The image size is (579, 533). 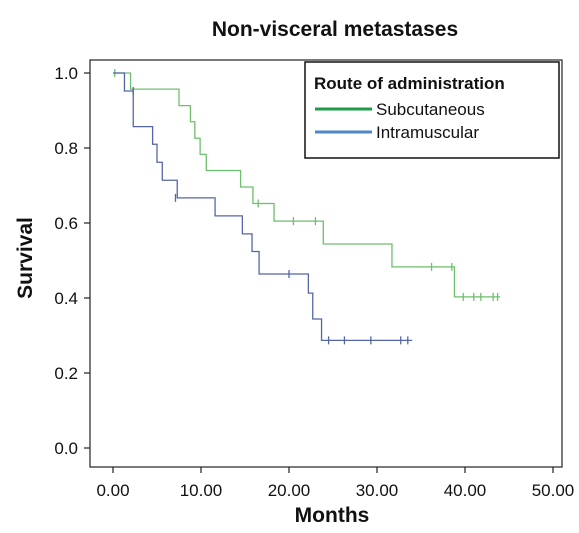 I want to click on y-tick-label: 0.0, so click(x=66, y=448).